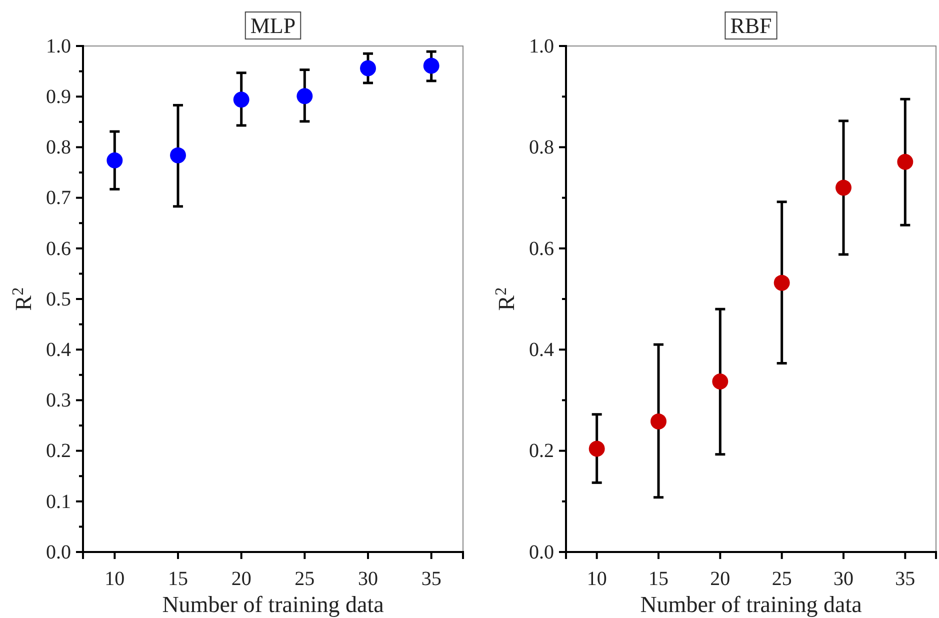  I want to click on y-tick-label: 0.5, so click(58, 299).